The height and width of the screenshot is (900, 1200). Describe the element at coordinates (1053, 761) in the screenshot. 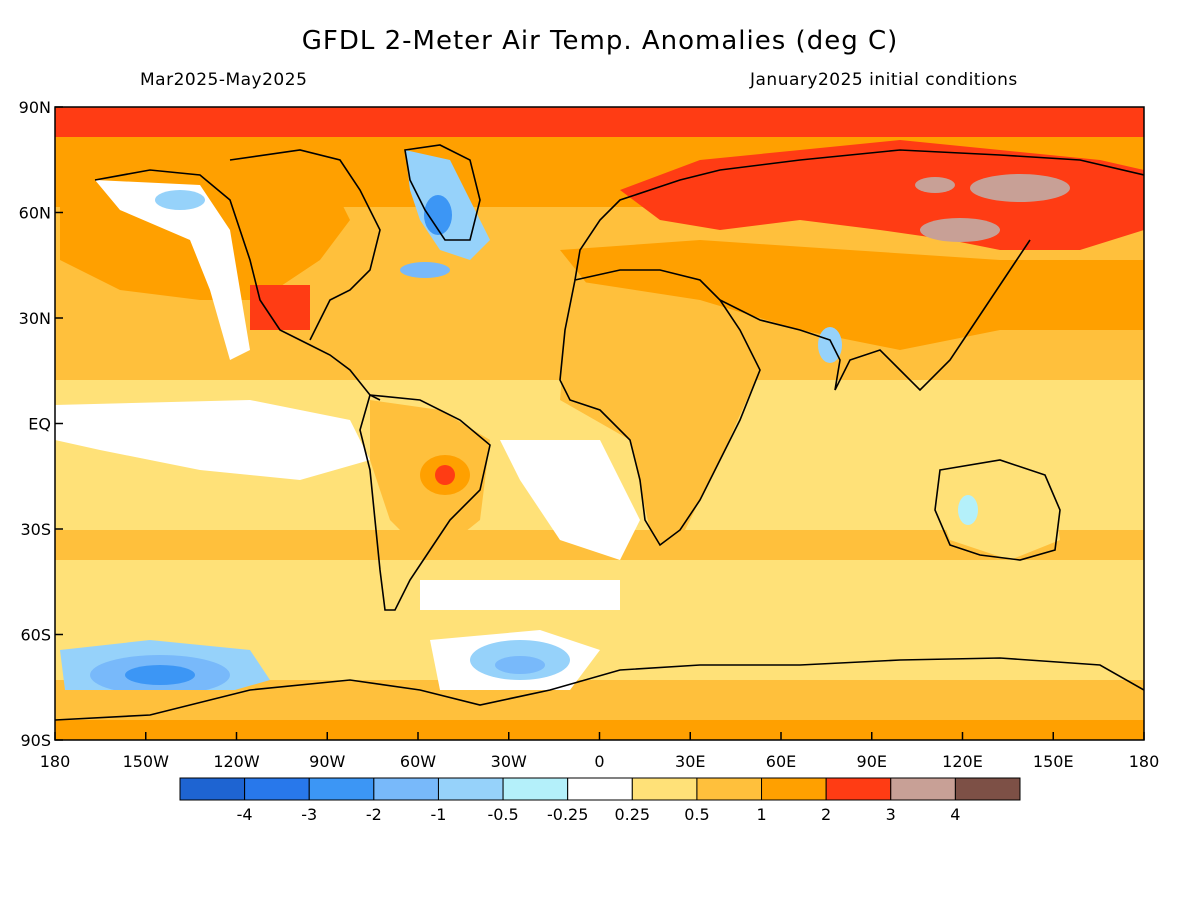

I see `lon-label: 150E` at that location.